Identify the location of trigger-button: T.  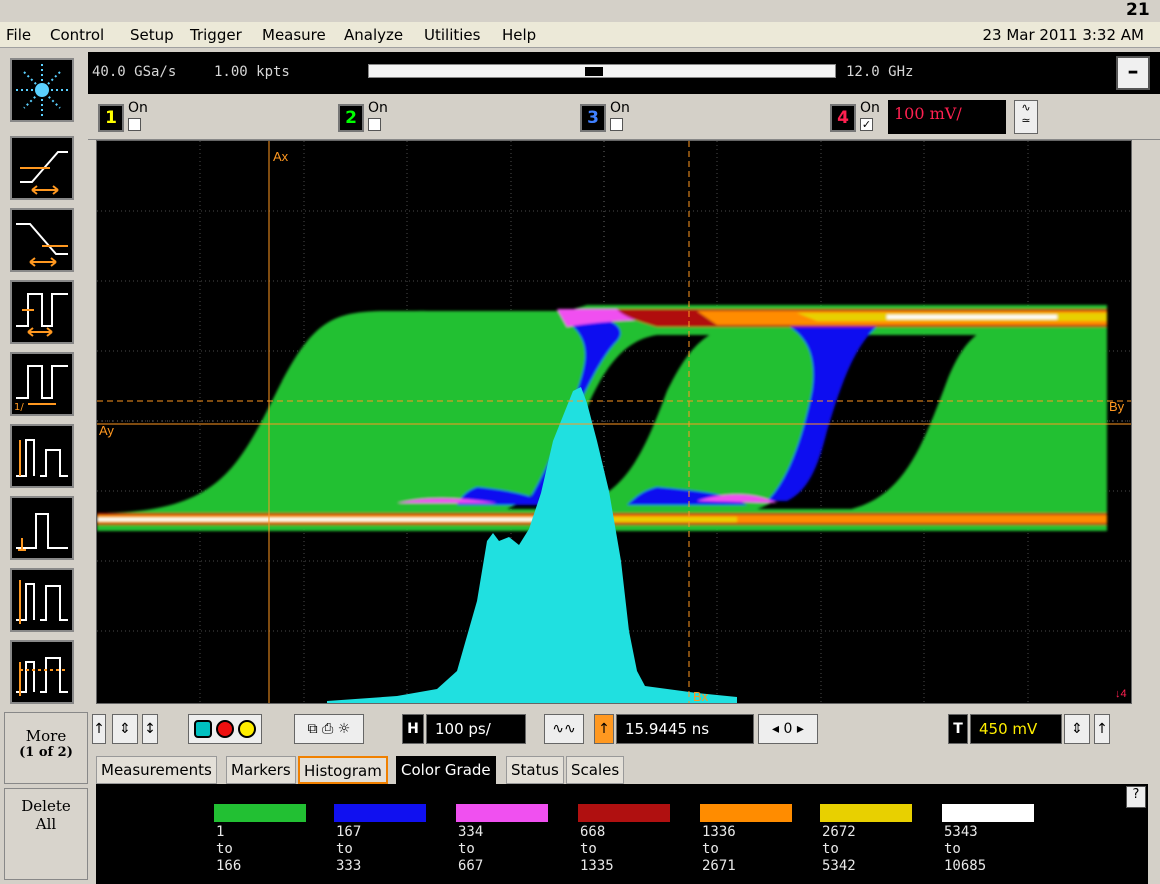
(958, 729).